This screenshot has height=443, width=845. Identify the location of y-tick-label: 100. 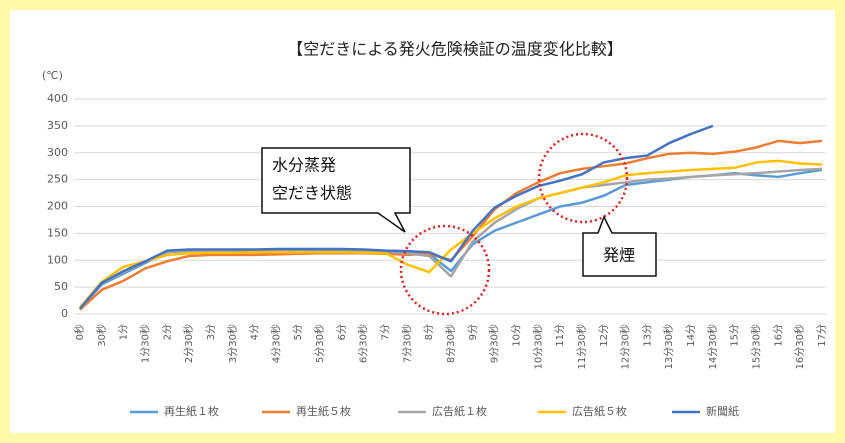
(57, 259).